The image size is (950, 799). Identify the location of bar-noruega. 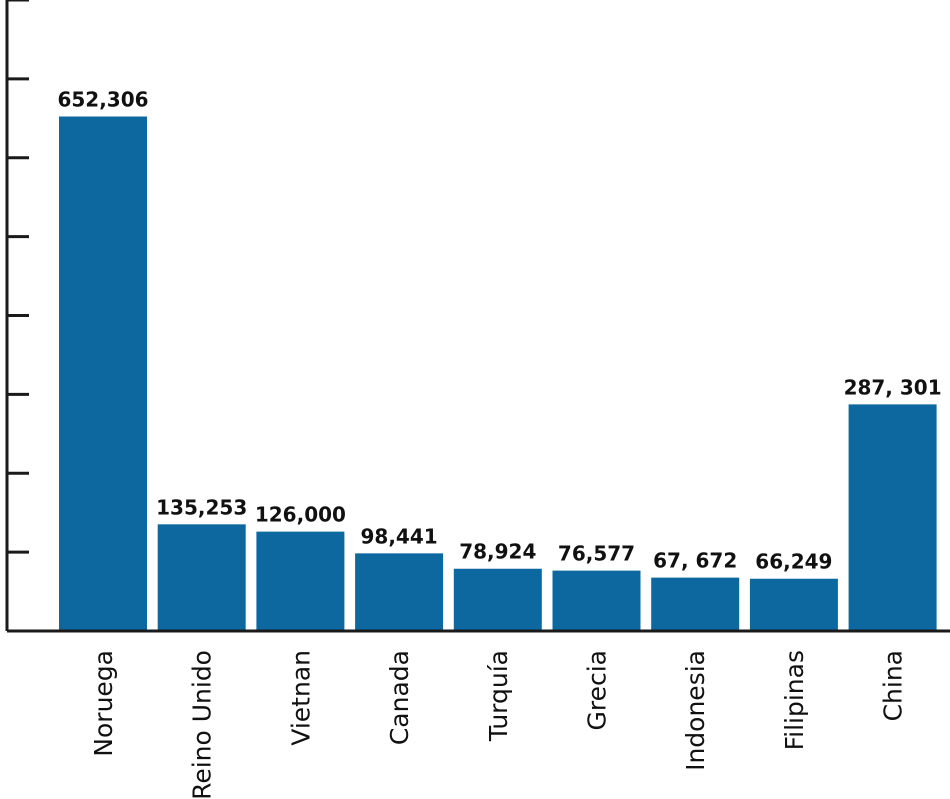
(103, 373).